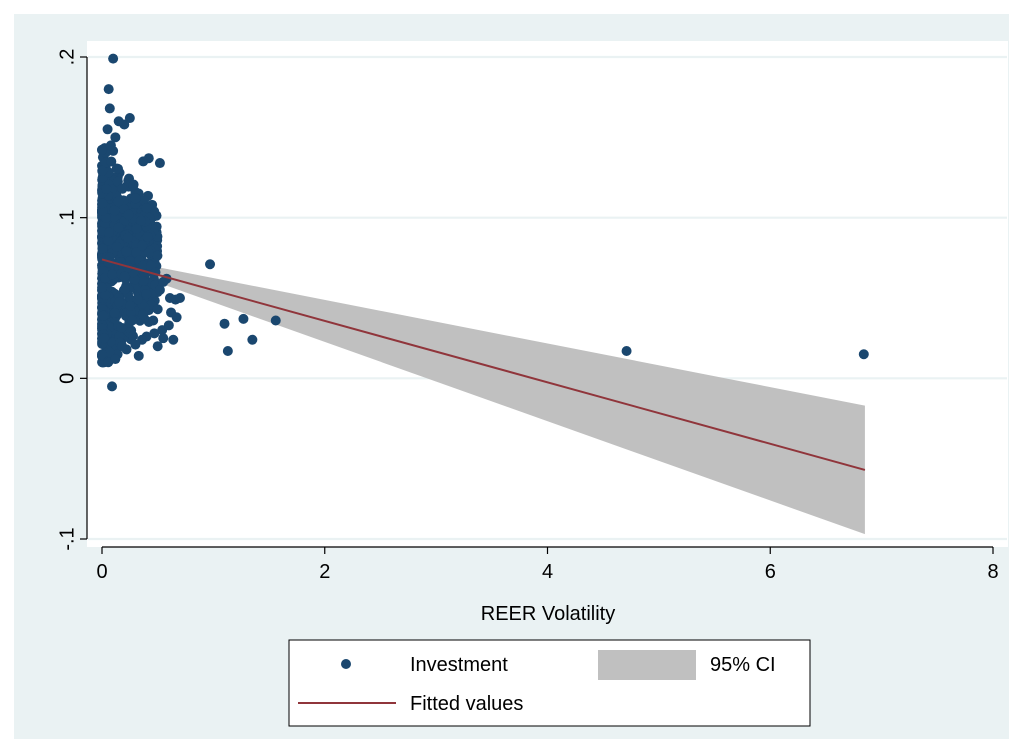 This screenshot has height=753, width=1023. Describe the element at coordinates (67, 57) in the screenshot. I see `y-tick-label-3: .2` at that location.